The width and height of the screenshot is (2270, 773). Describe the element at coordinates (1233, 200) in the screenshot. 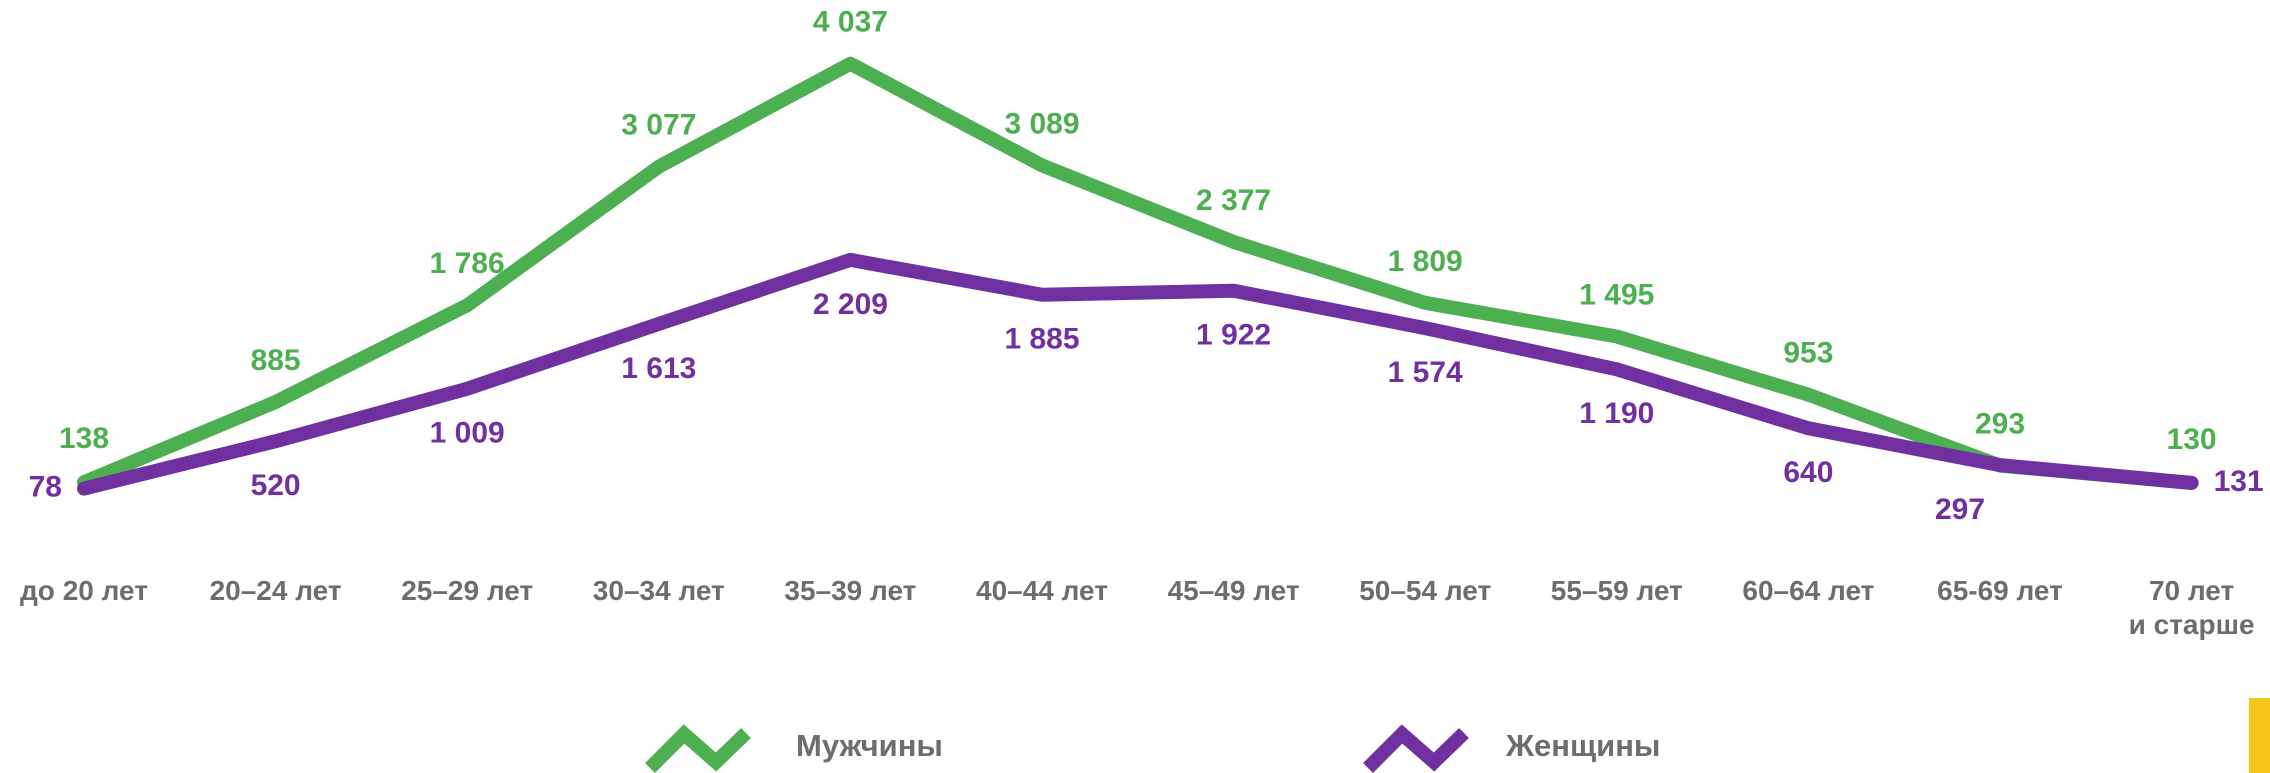

I see `data-label: 2 377` at that location.